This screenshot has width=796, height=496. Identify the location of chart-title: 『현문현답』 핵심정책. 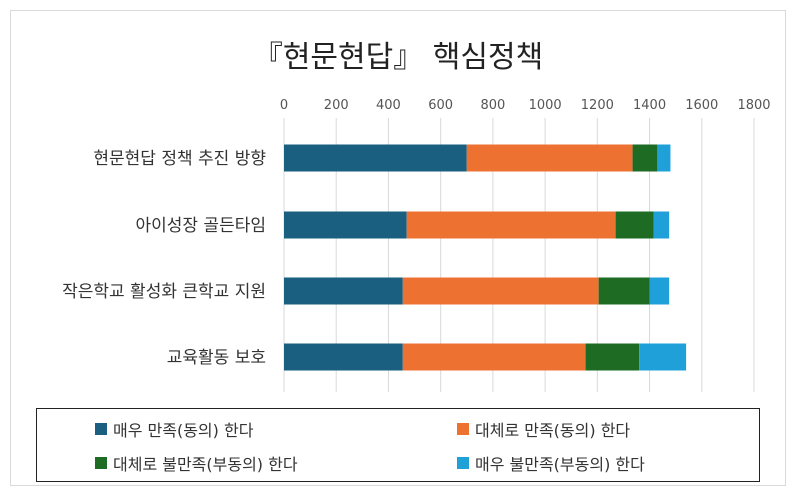
(398, 57).